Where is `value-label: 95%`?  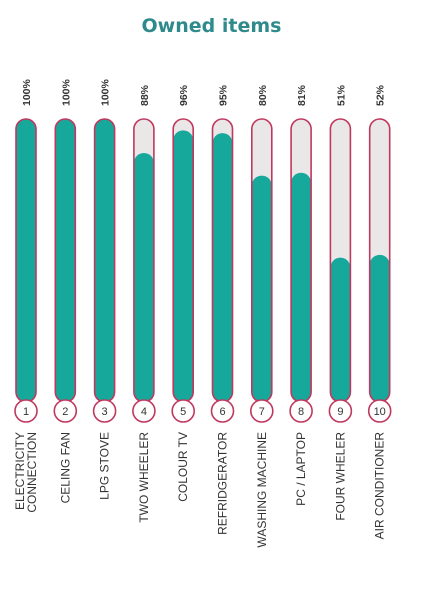
value-label: 95% is located at coordinates (224, 95).